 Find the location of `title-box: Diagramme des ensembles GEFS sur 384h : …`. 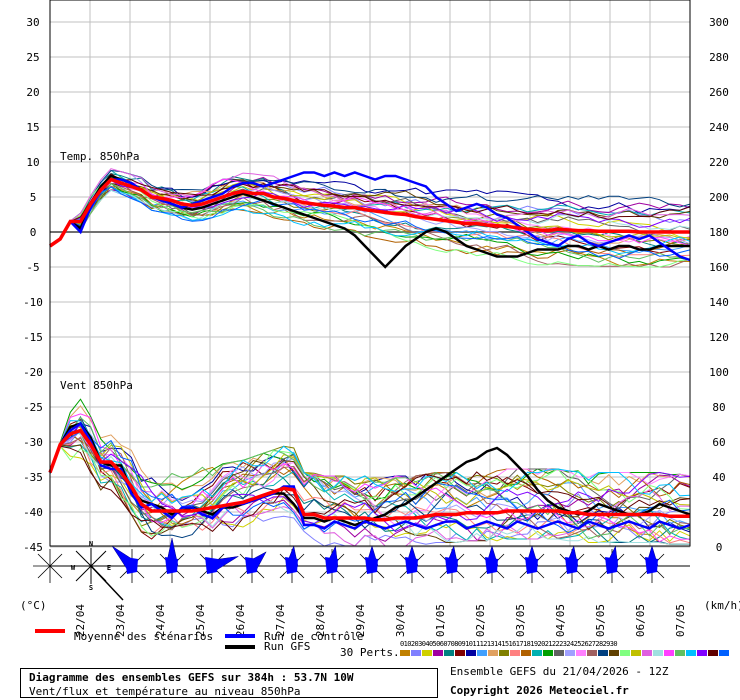

title-box: Diagramme des ensembles GEFS sur 384h : … is located at coordinates (229, 683).